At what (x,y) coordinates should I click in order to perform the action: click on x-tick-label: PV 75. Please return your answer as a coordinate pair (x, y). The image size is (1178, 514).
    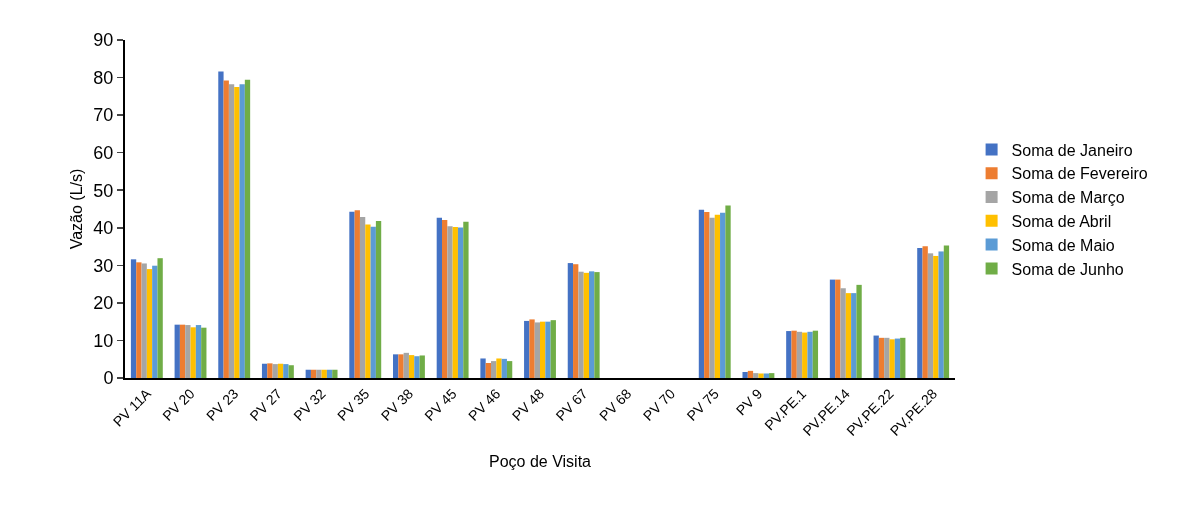
    Looking at the image, I should click on (702, 404).